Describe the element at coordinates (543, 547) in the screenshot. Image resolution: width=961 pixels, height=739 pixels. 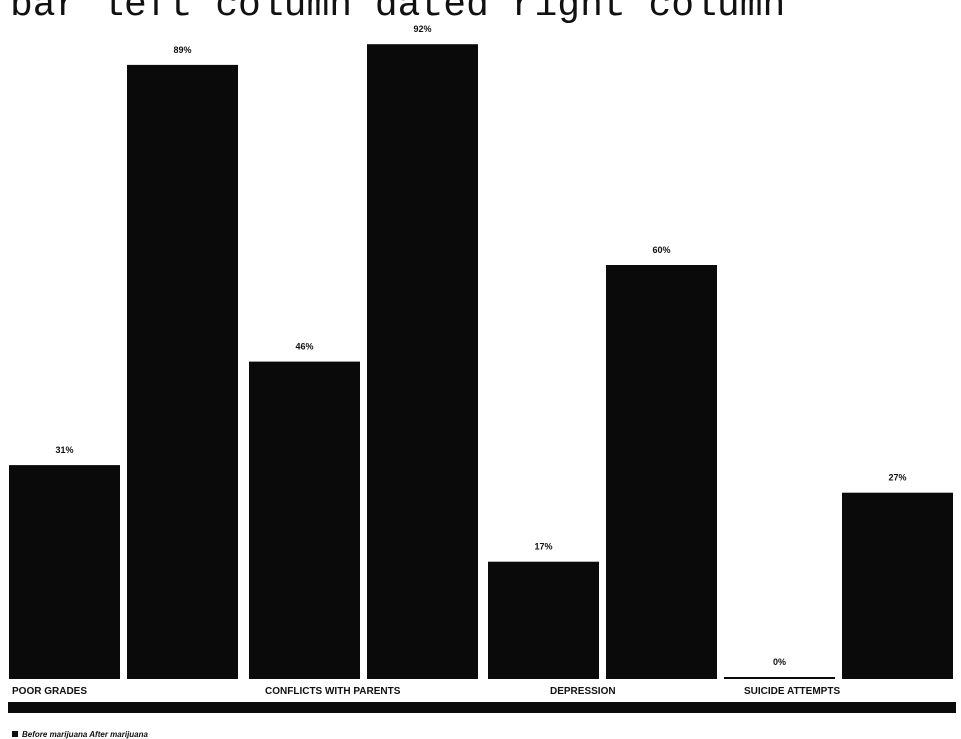
I see `bar-value-label-2-0: 17%` at that location.